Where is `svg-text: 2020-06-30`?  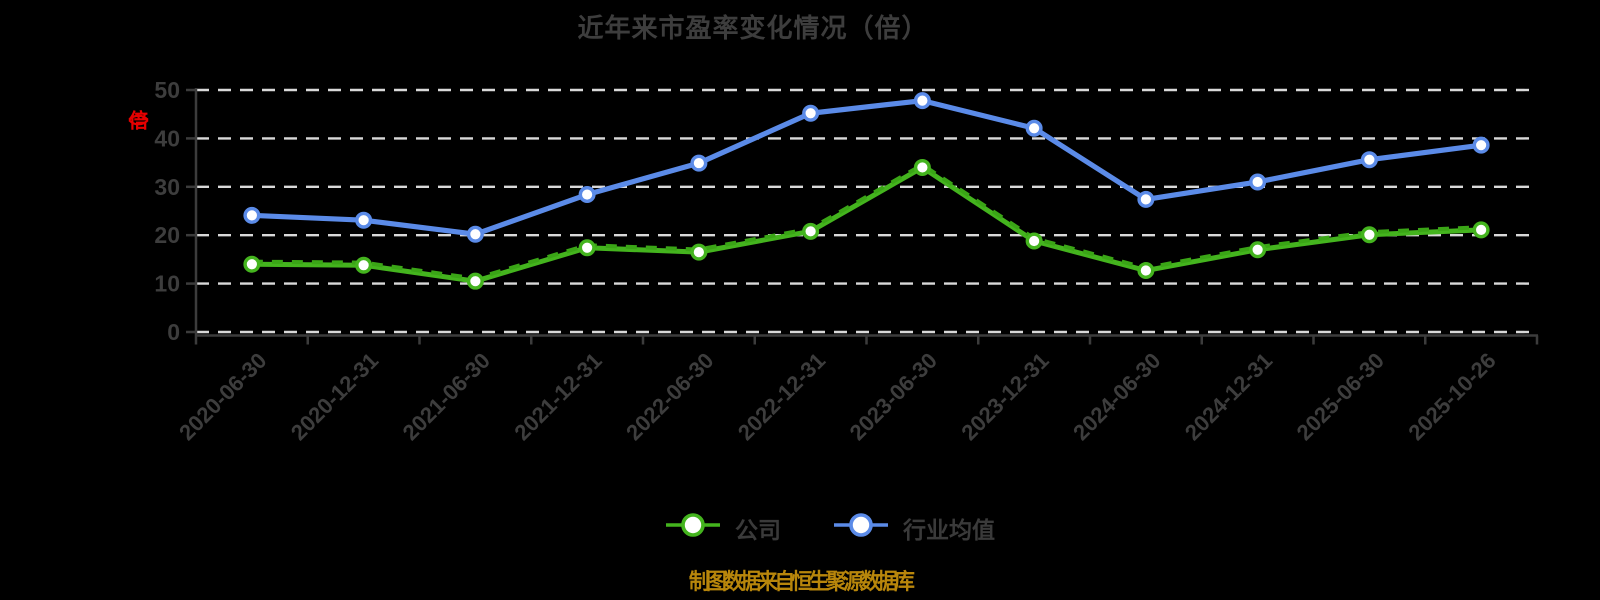 svg-text: 2020-06-30 is located at coordinates (222, 396).